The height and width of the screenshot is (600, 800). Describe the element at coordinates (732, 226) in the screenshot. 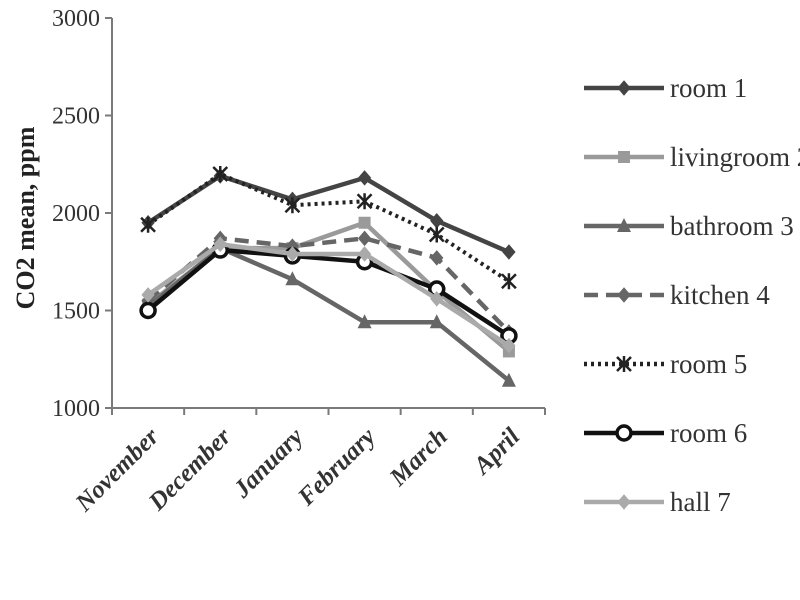

I see `legend-label: bathroom 3` at that location.